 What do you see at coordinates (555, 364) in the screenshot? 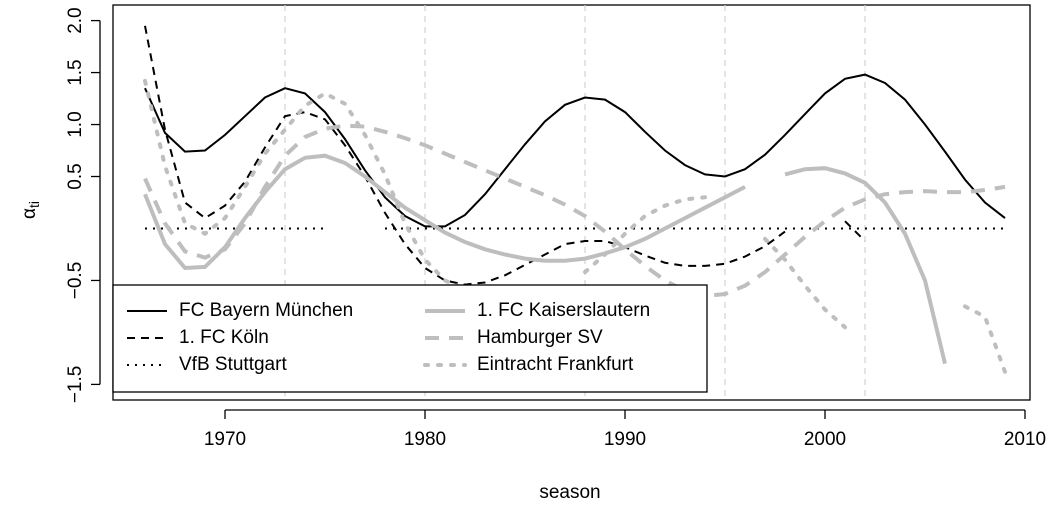
I see `legend-label: Eintracht Frankfurt` at bounding box center [555, 364].